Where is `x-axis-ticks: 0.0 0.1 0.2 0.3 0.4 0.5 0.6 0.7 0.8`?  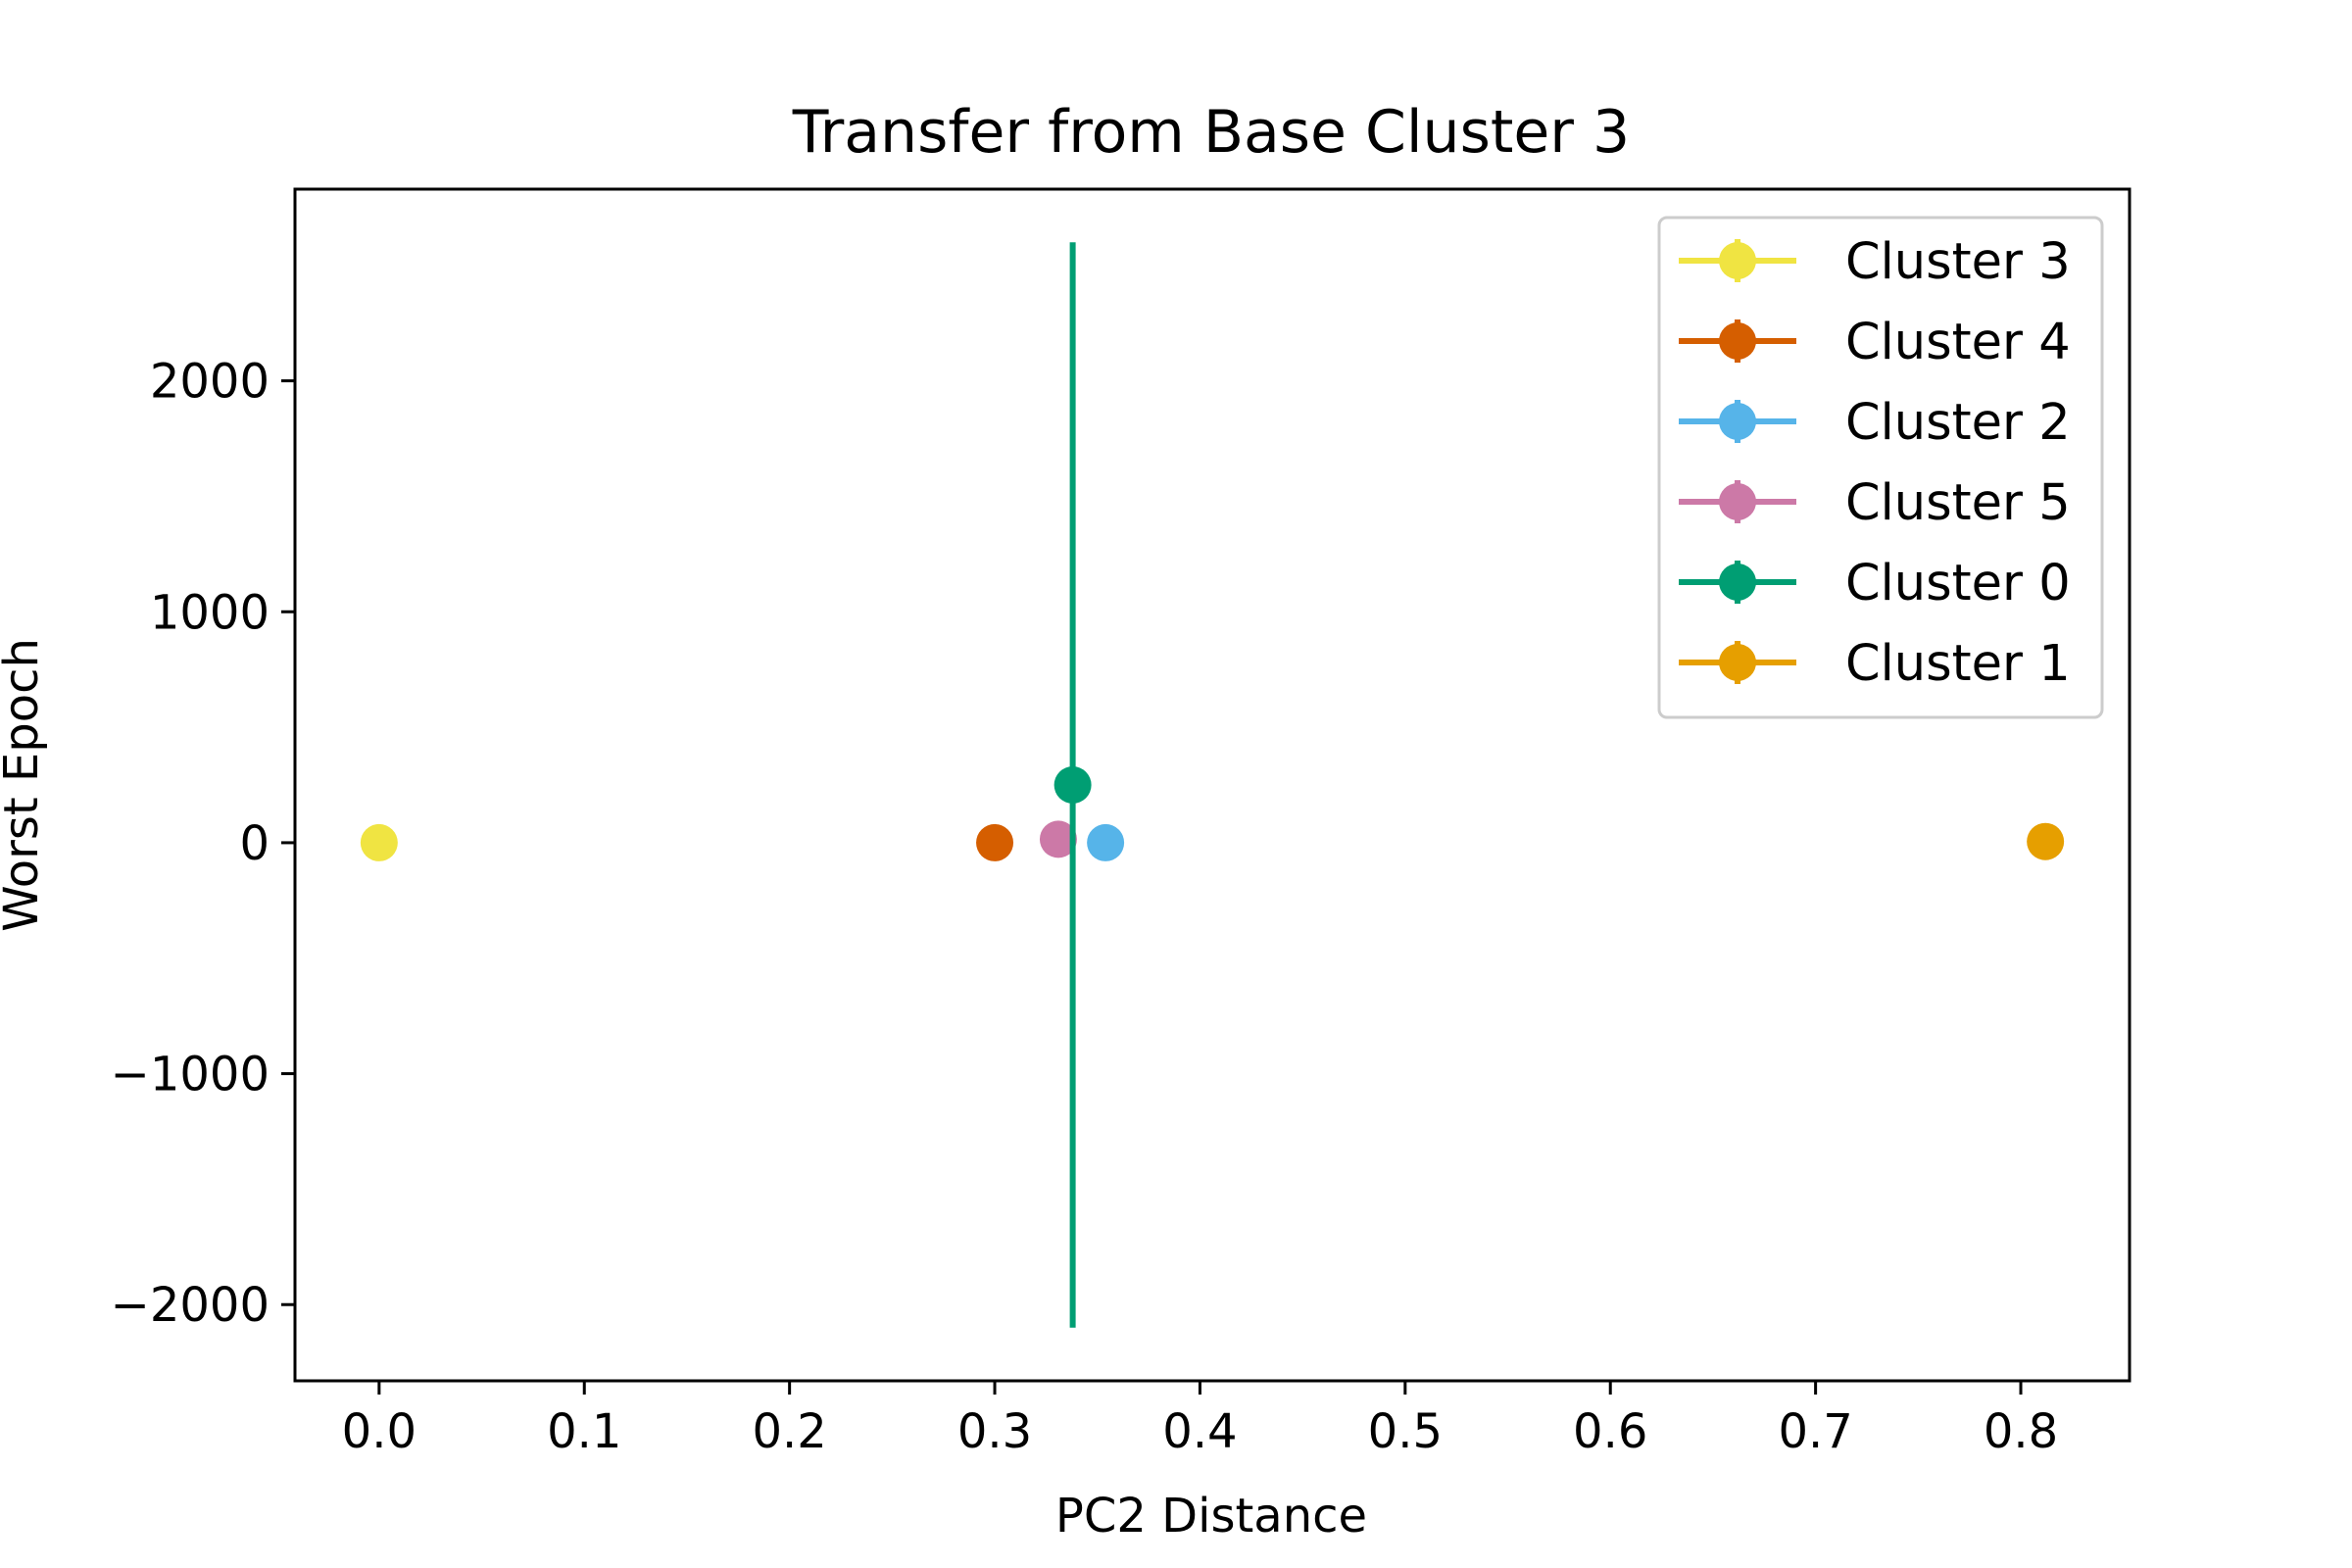 x-axis-ticks: 0.0 0.1 0.2 0.3 0.4 0.5 0.6 0.7 0.8 is located at coordinates (1200, 1420).